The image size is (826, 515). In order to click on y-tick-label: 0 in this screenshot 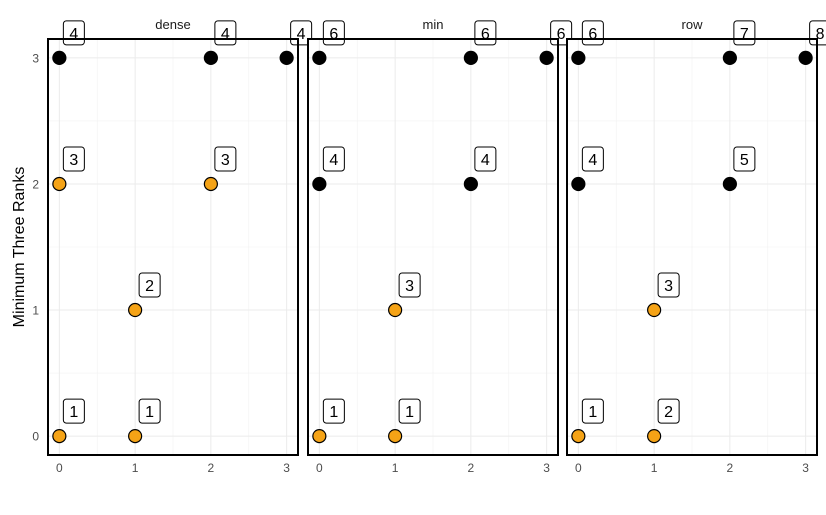, I will do `click(35, 437)`.